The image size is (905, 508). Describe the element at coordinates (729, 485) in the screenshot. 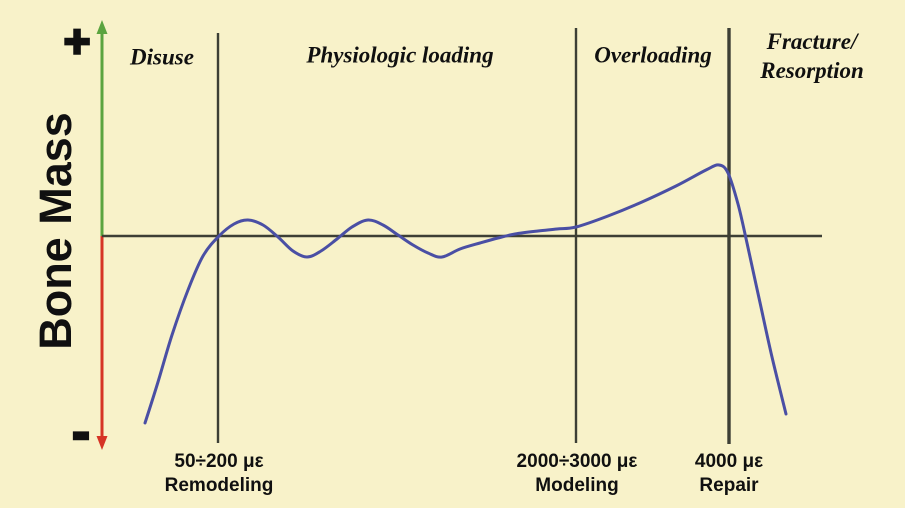

I see `process-name: Repair` at that location.